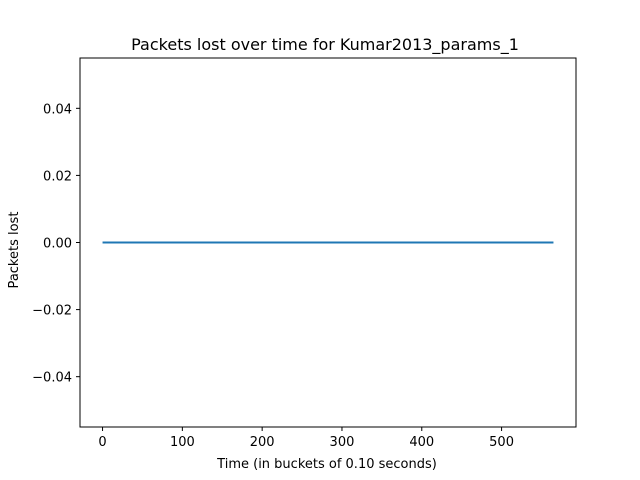  What do you see at coordinates (14, 250) in the screenshot?
I see `y-axis-label: Packets lost` at bounding box center [14, 250].